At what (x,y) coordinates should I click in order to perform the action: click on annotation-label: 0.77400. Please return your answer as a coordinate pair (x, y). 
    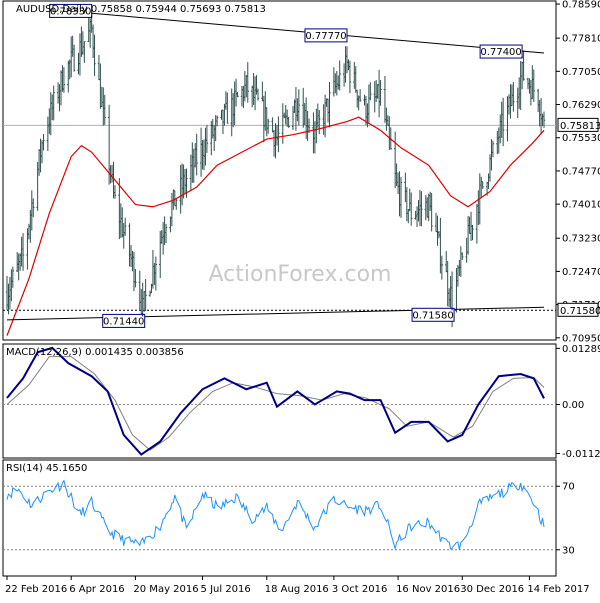
    Looking at the image, I should click on (500, 52).